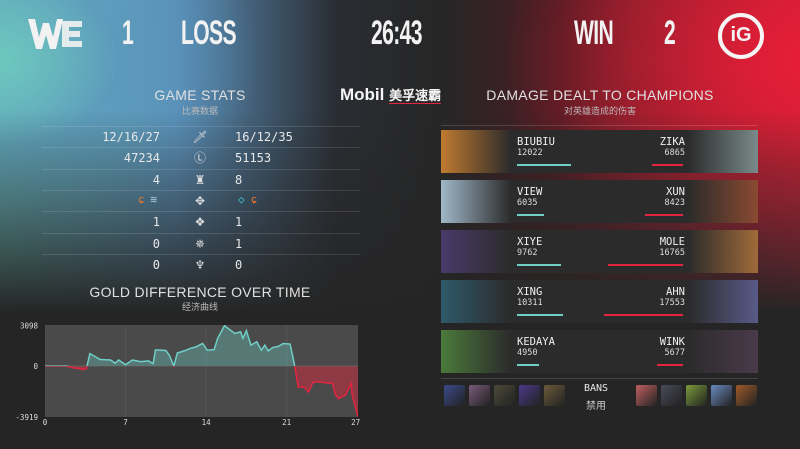 The height and width of the screenshot is (449, 800). I want to click on we-team-logo, so click(56, 34).